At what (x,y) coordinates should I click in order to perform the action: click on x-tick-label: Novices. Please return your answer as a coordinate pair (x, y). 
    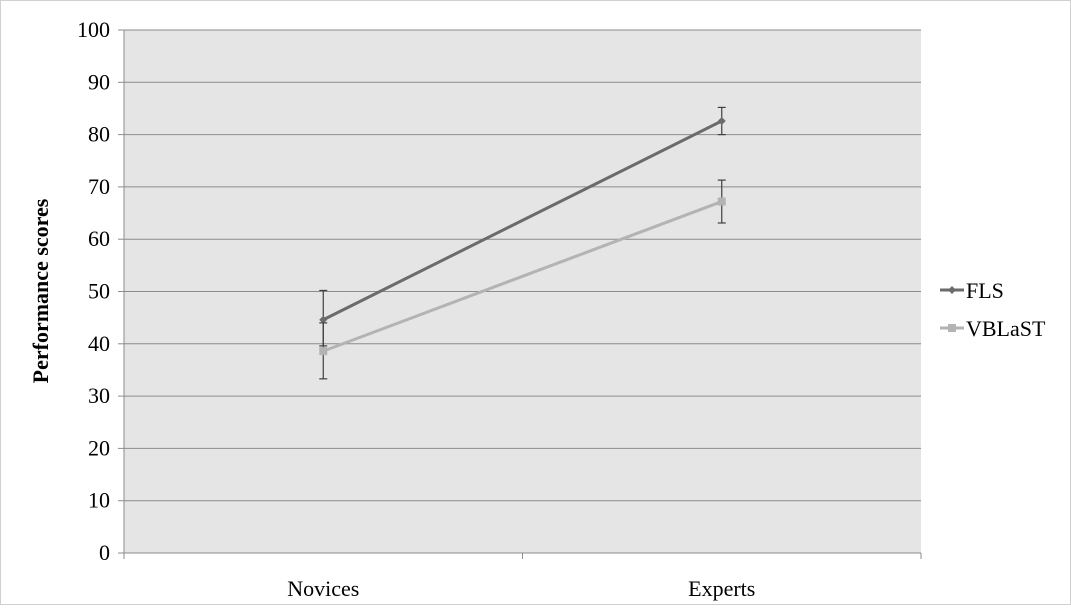
    Looking at the image, I should click on (323, 588).